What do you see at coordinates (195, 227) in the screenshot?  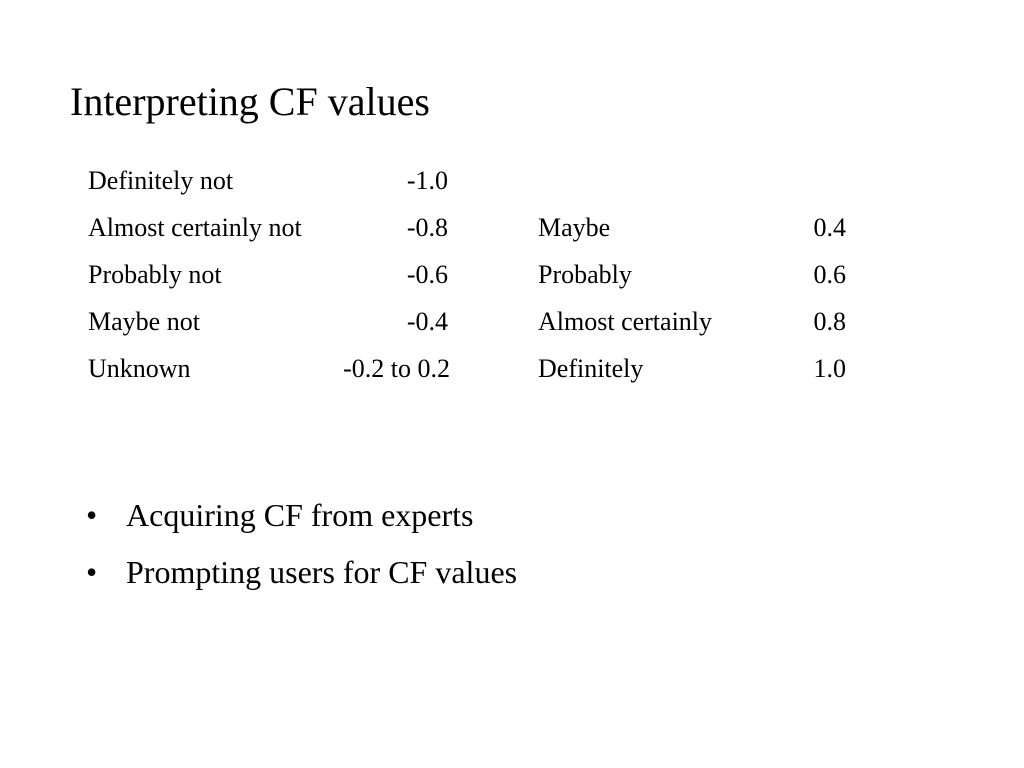 I see `cf-term-almost-certainly-not: Almost certainly not` at bounding box center [195, 227].